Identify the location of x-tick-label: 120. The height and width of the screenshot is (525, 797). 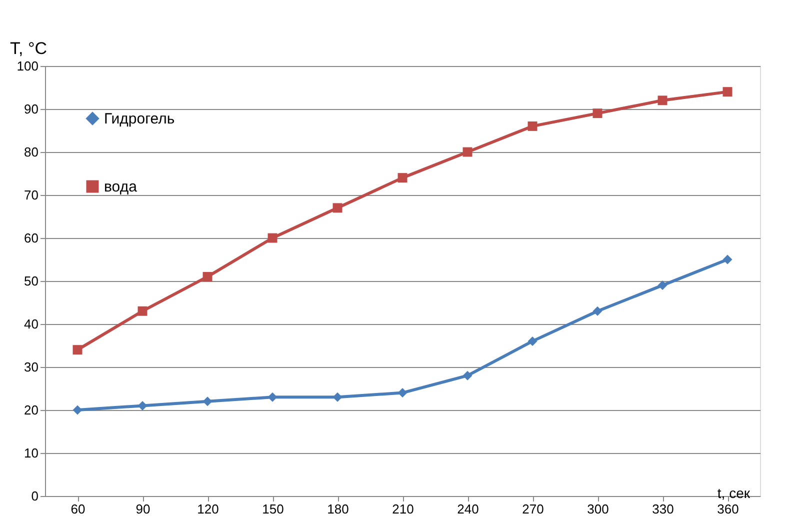
(208, 509).